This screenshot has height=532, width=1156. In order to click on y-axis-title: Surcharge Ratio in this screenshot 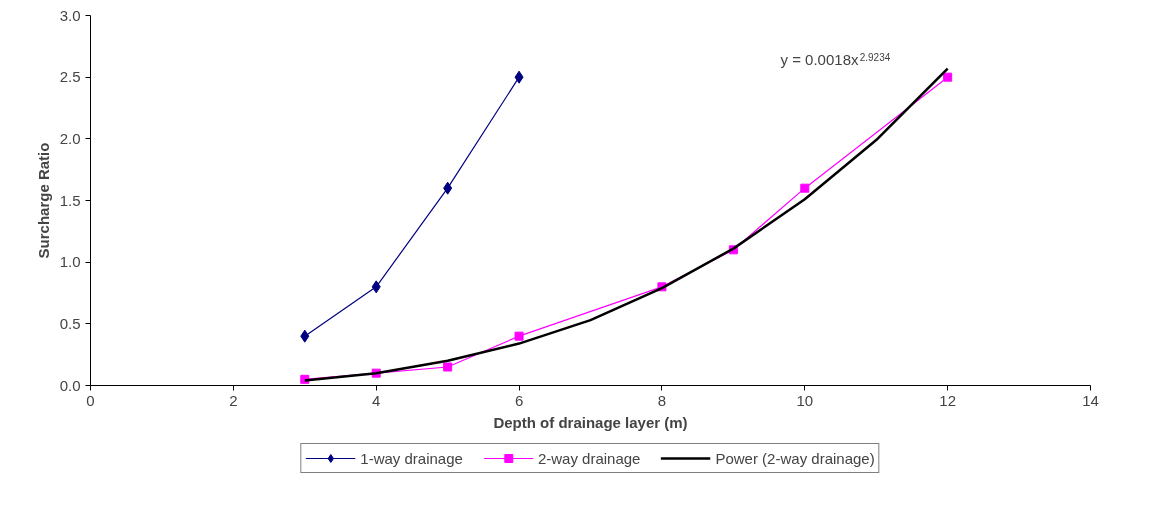, I will do `click(43, 200)`.